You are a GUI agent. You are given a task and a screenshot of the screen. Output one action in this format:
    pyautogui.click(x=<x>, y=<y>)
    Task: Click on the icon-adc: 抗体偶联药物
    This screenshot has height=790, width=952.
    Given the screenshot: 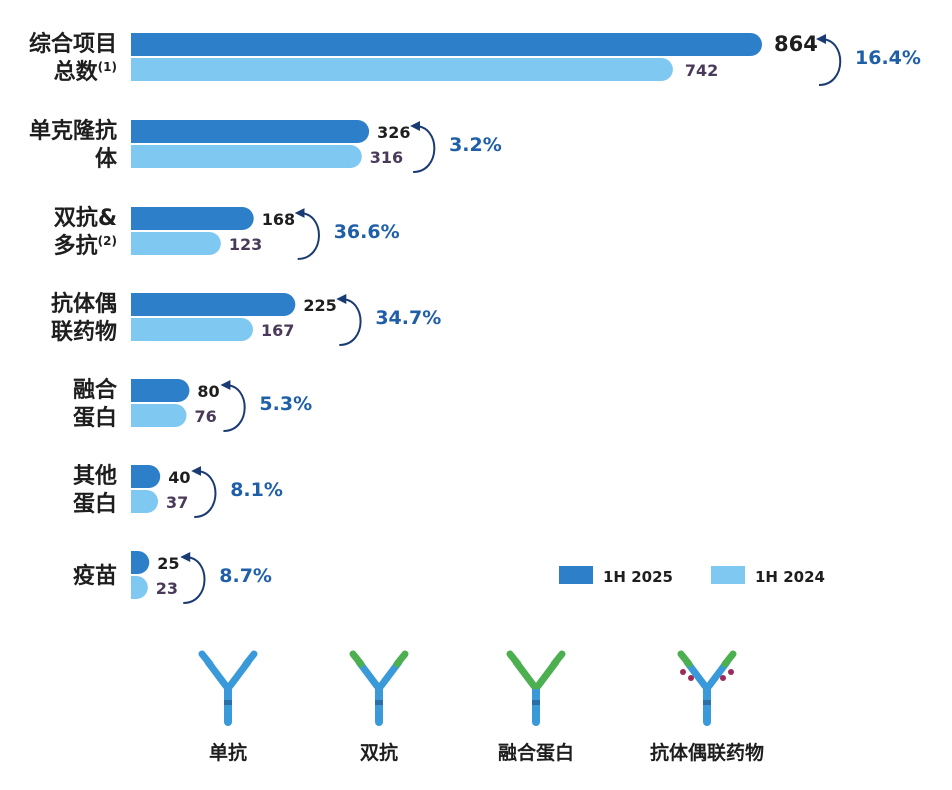 What is the action you would take?
    pyautogui.click(x=707, y=707)
    